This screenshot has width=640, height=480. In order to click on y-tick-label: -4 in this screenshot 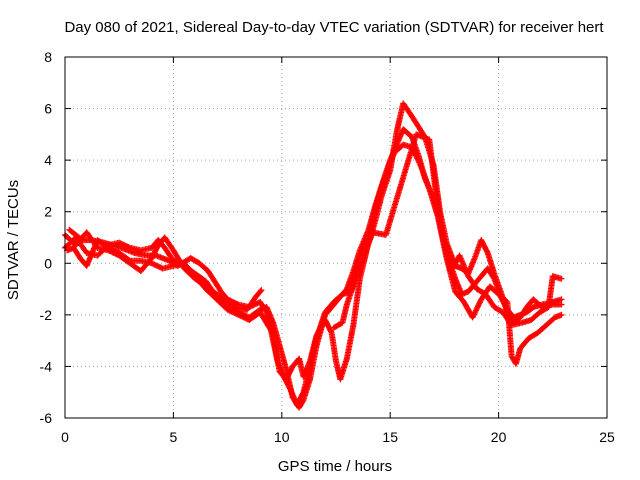, I will do `click(46, 366)`.